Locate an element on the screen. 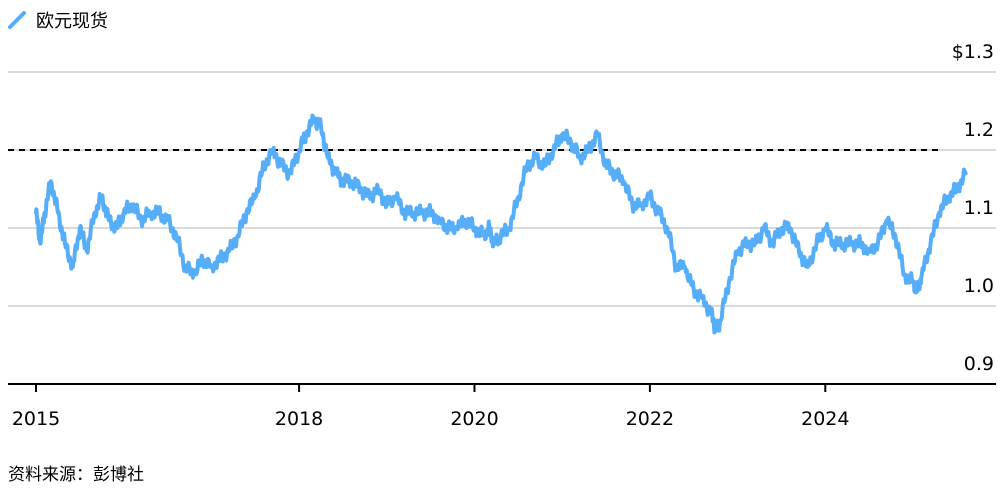 This screenshot has width=1002, height=490. y-tick-label: 0.9 is located at coordinates (979, 364).